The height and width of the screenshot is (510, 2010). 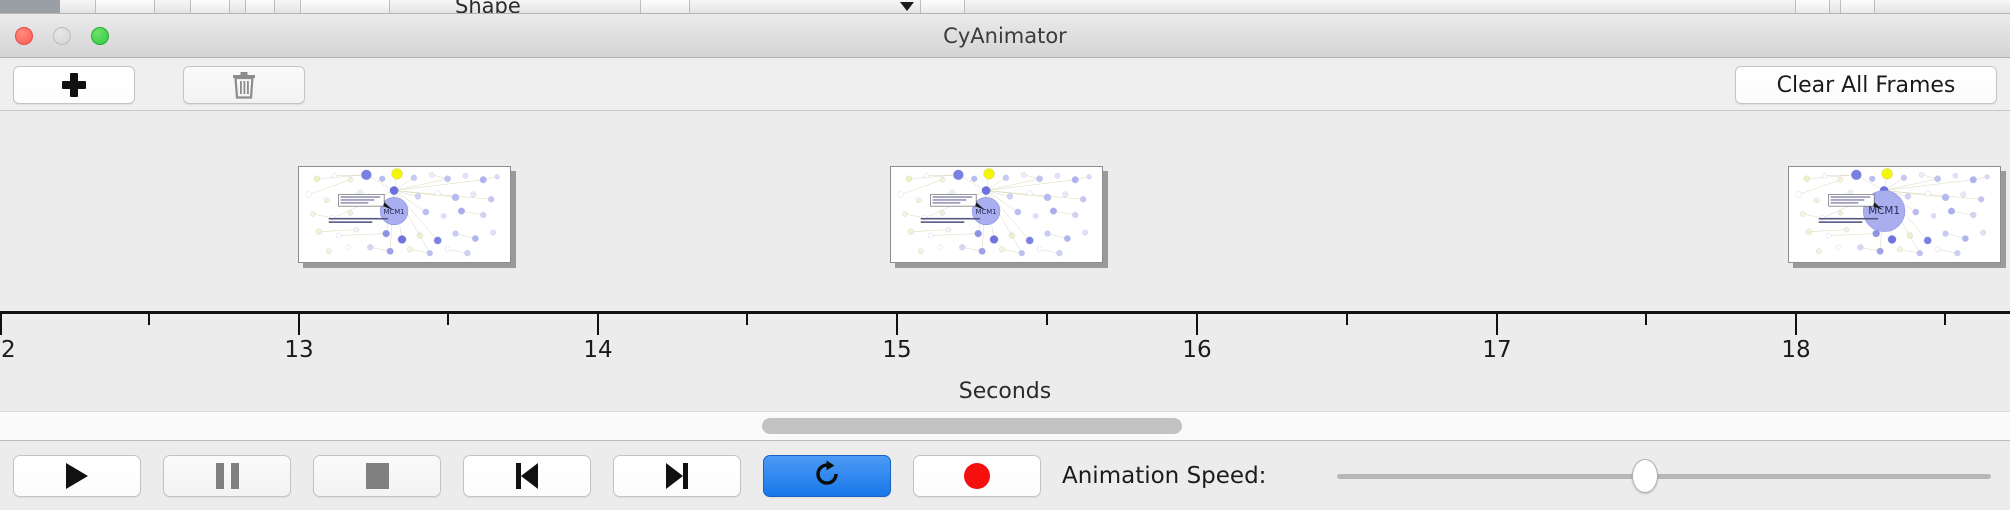 What do you see at coordinates (1005, 391) in the screenshot?
I see `axis-title-label: Seconds` at bounding box center [1005, 391].